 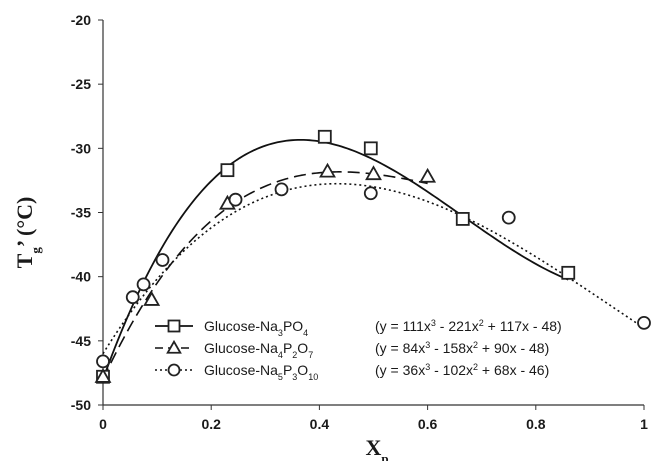 What do you see at coordinates (428, 424) in the screenshot?
I see `x-tick-label: 0.6` at bounding box center [428, 424].